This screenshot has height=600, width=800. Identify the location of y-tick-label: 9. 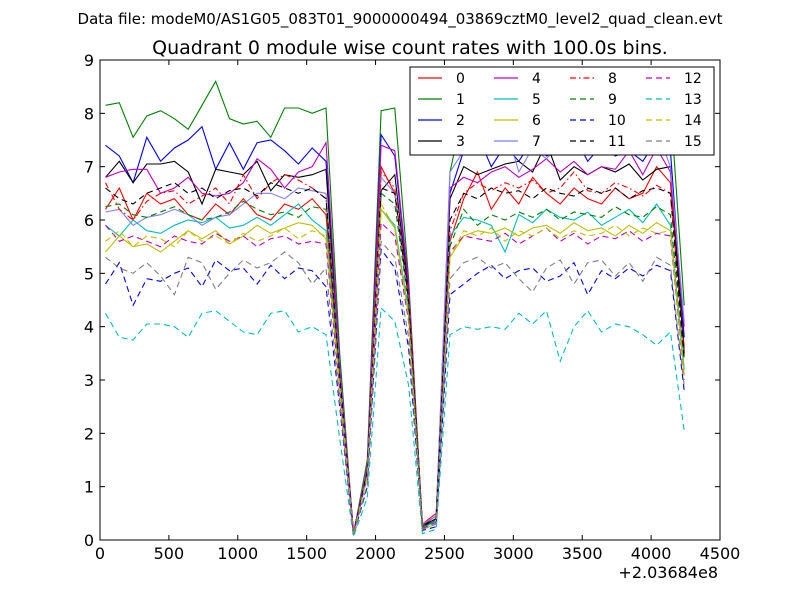
(89, 60).